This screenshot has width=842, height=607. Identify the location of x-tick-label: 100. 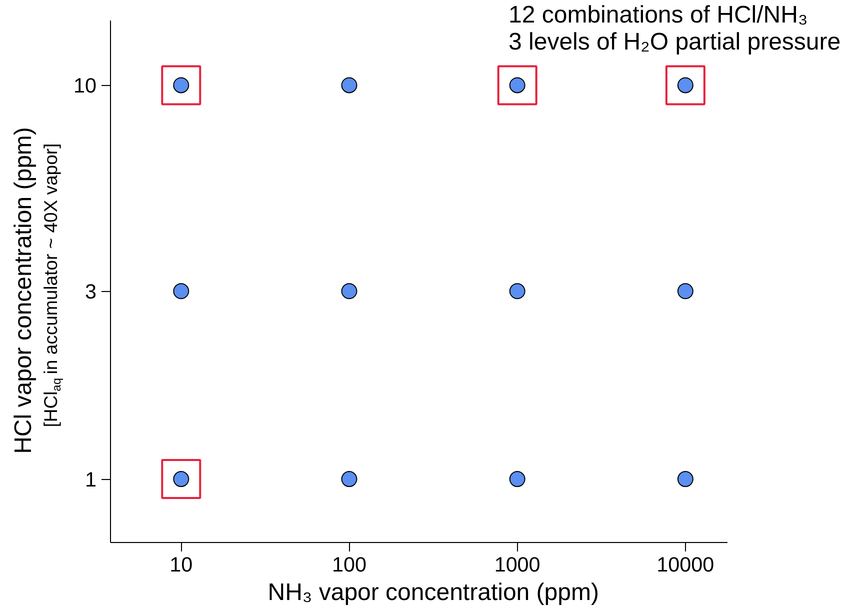
(349, 565).